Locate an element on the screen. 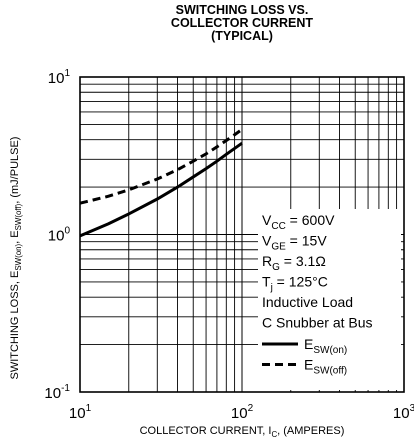 The image size is (414, 447). series-curves is located at coordinates (161, 183).